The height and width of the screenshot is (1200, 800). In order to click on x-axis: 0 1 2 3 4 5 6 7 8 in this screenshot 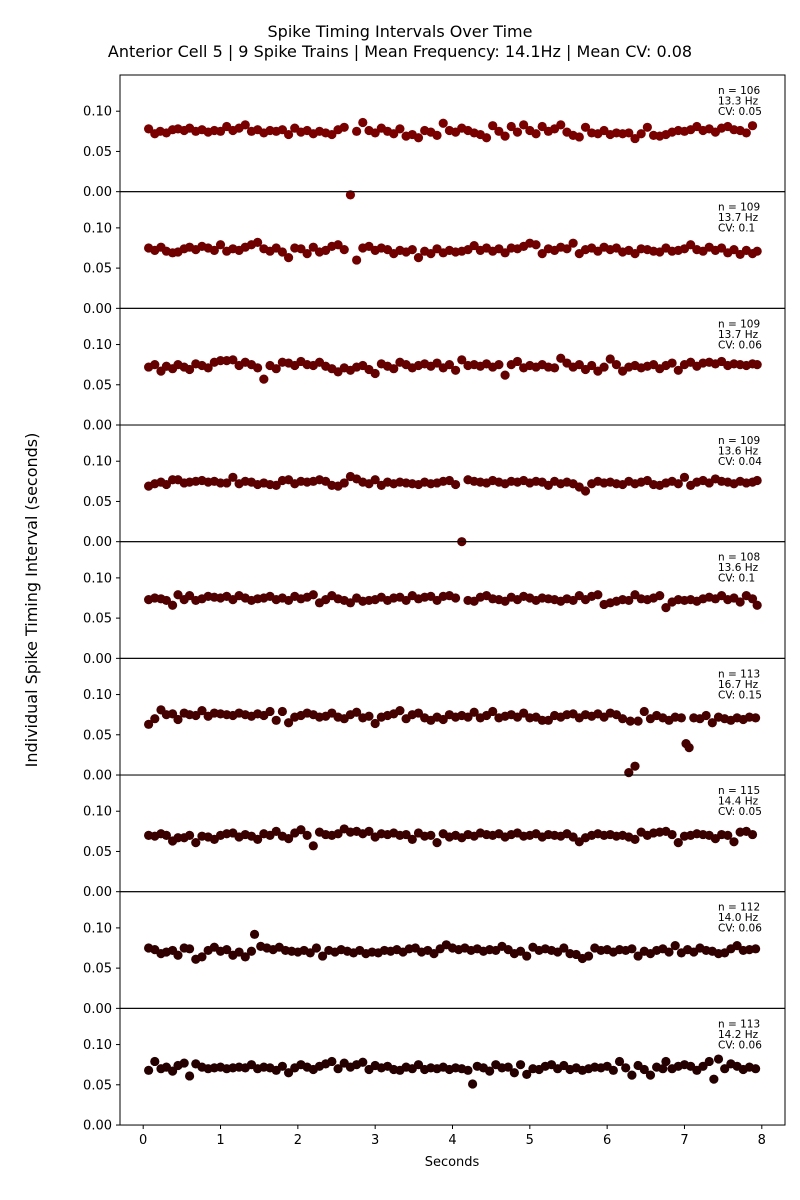, I will do `click(452, 1136)`.